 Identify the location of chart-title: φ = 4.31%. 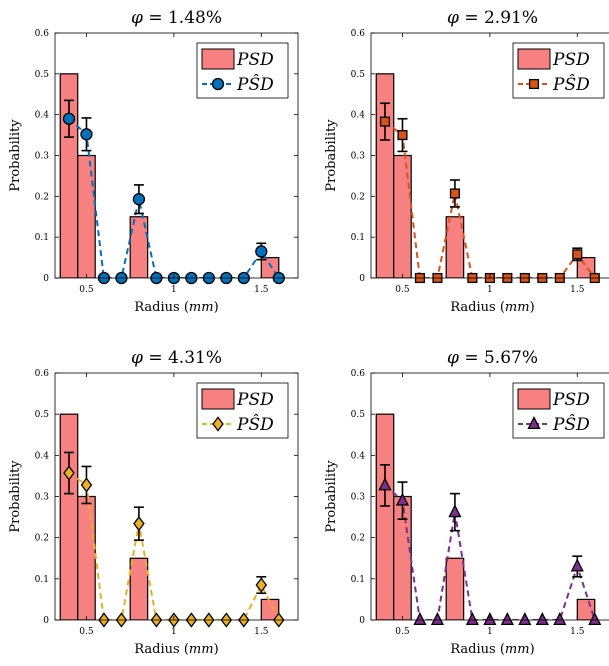
(176, 358).